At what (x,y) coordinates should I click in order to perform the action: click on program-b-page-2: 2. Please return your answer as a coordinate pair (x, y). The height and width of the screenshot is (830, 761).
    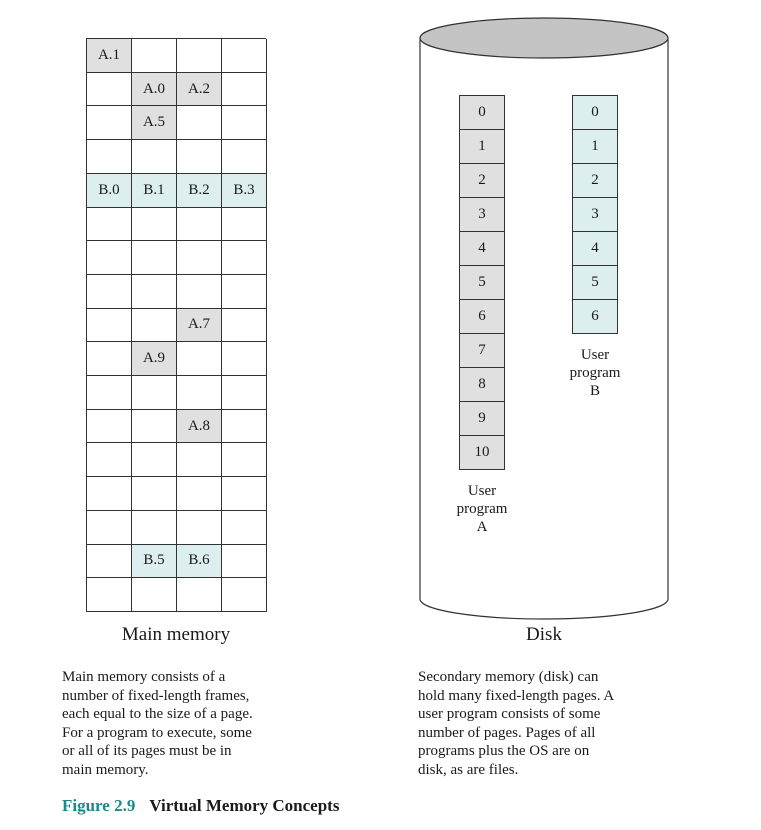
    Looking at the image, I should click on (595, 181).